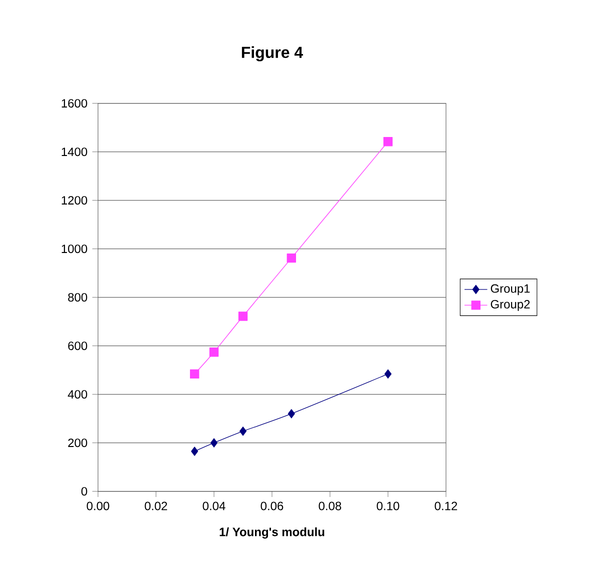  Describe the element at coordinates (272, 506) in the screenshot. I see `x-tick-label: 0.06` at that location.